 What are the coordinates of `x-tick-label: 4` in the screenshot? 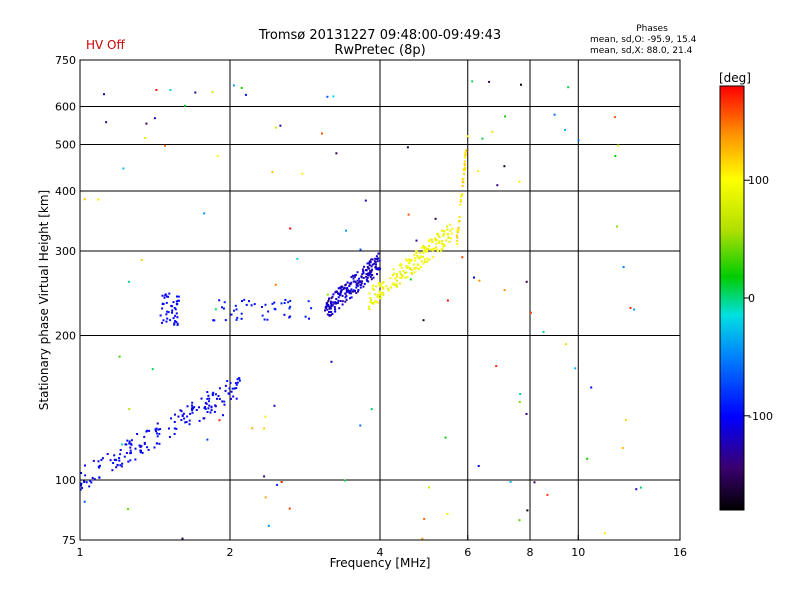 It's located at (380, 552).